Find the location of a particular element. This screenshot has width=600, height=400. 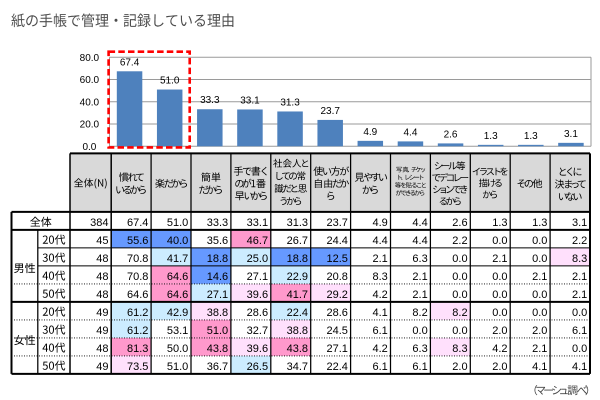

svg-text: 73.5 is located at coordinates (137, 367).